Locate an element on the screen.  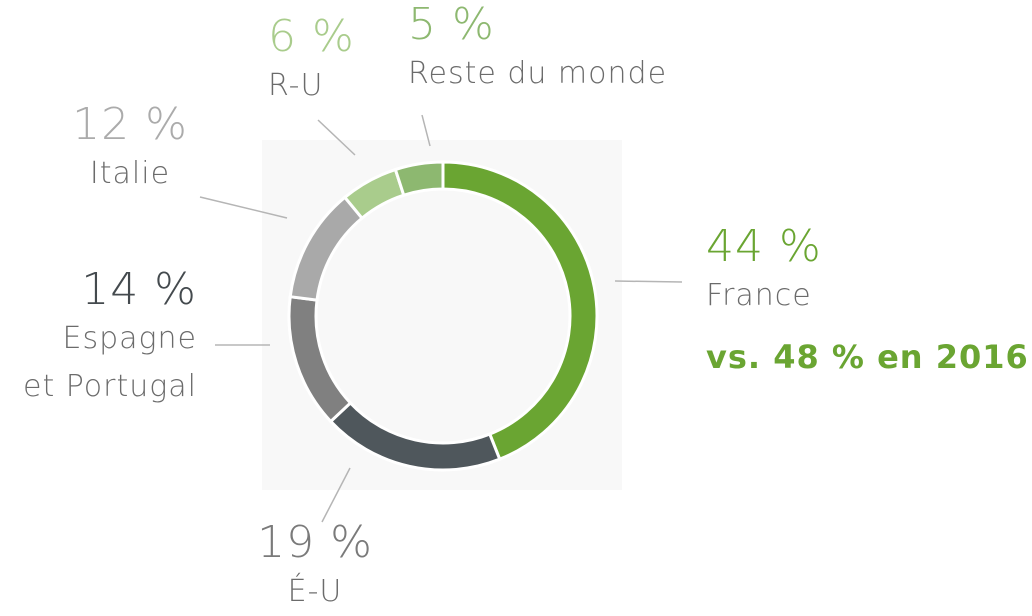
category-label: É-U is located at coordinates (315, 591).